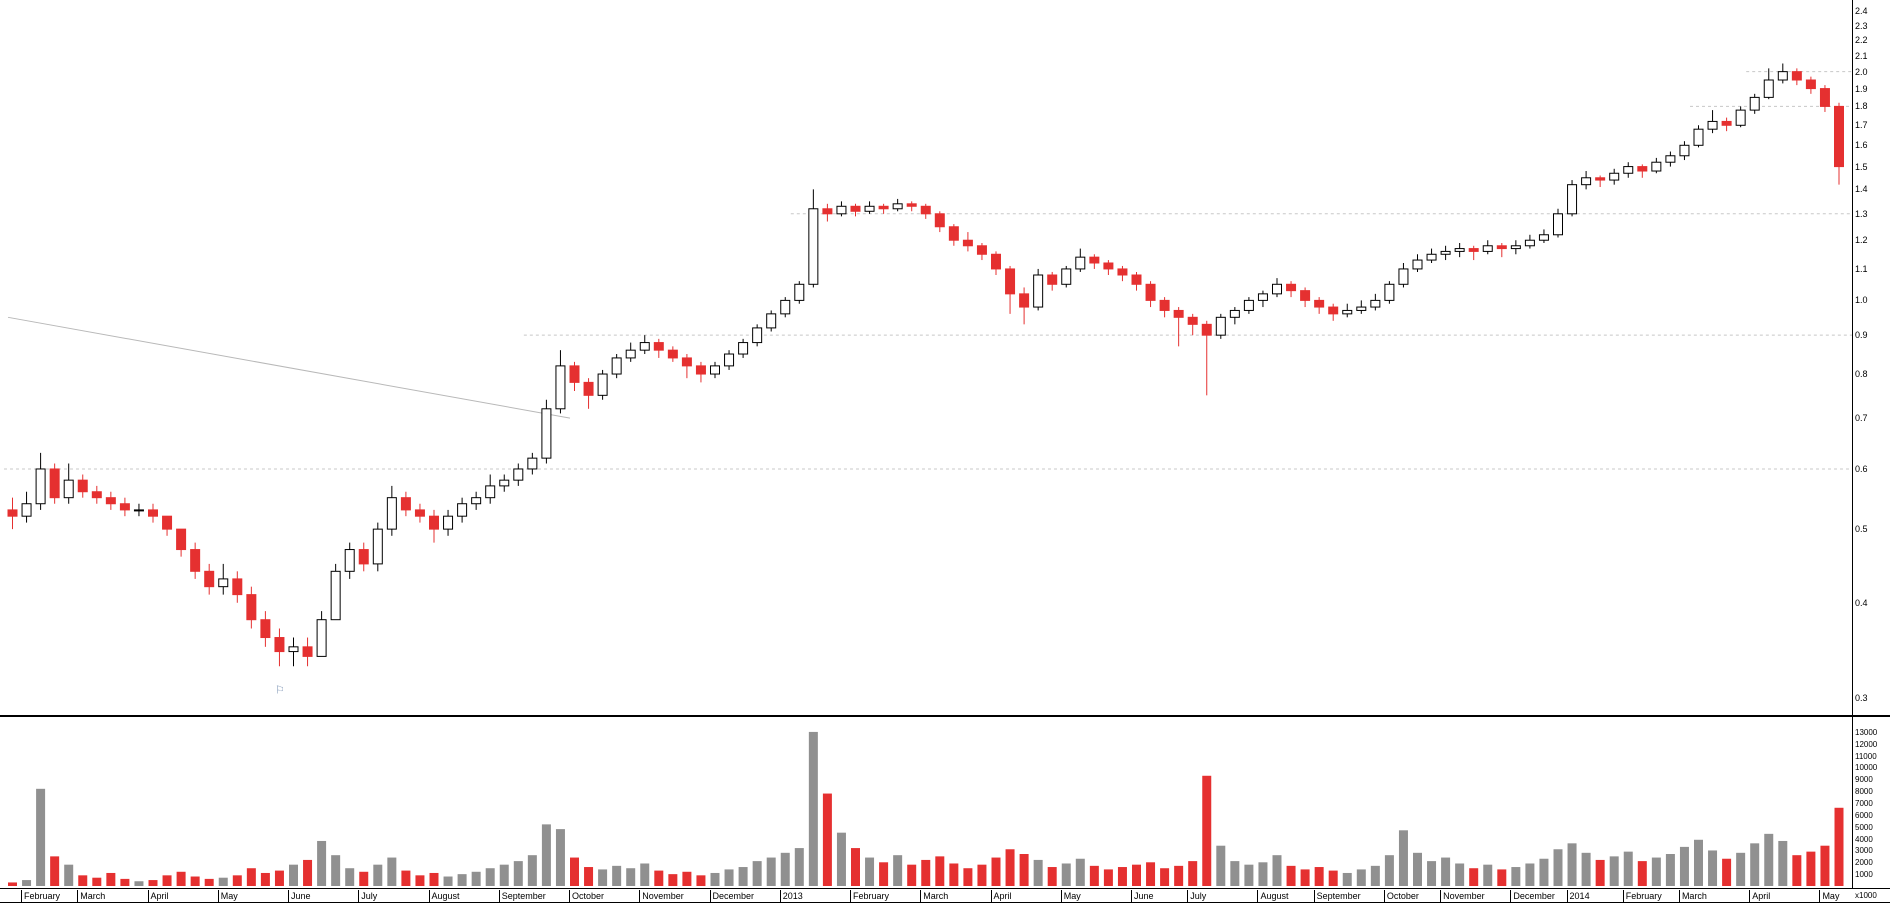 Image resolution: width=1890 pixels, height=904 pixels. I want to click on price-tick-label: 1.2, so click(1861, 240).